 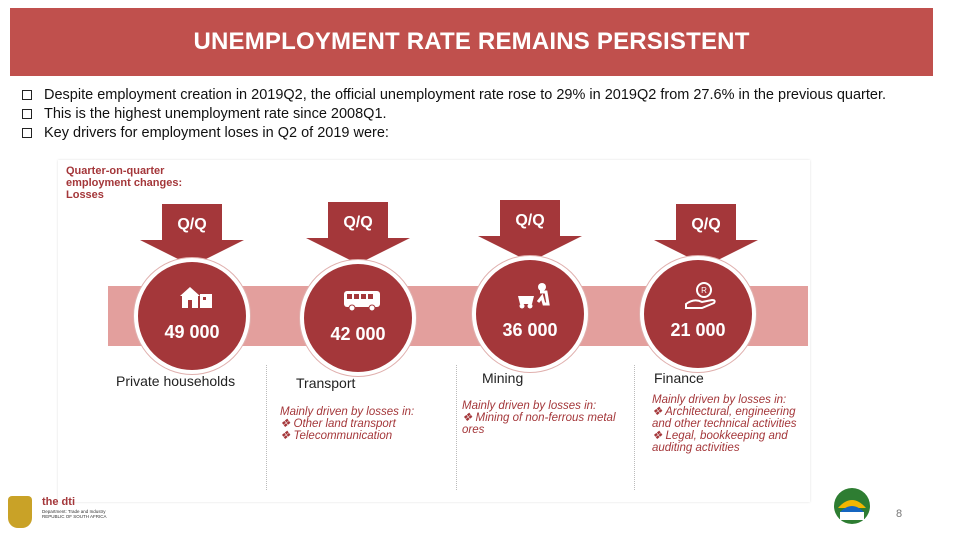 What do you see at coordinates (852, 506) in the screenshot?
I see `ndp-logo-icon` at bounding box center [852, 506].